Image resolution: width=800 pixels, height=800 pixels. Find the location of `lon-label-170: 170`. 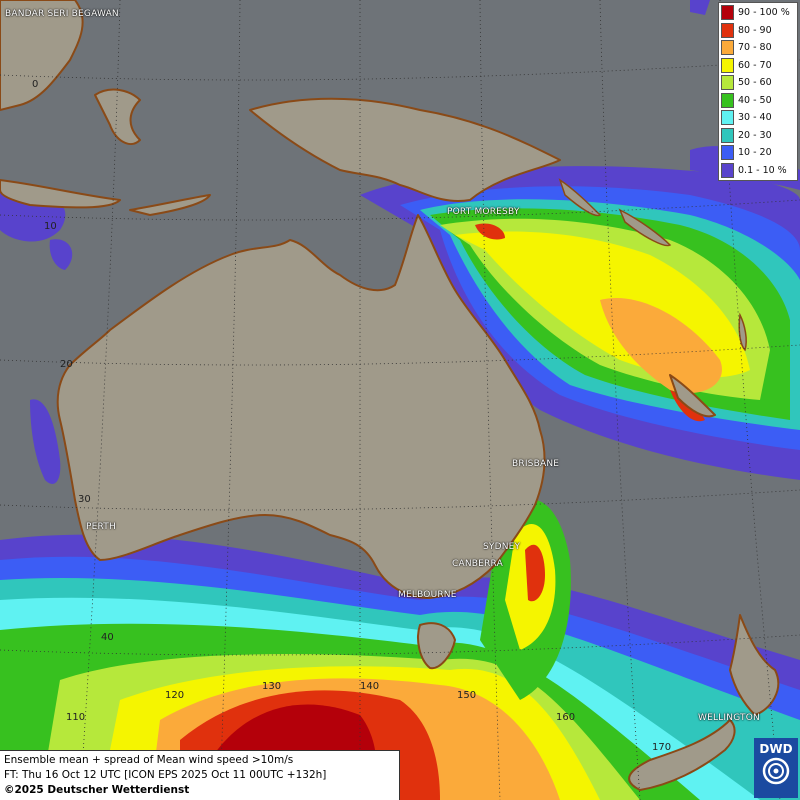

lon-label-170: 170 is located at coordinates (662, 747).